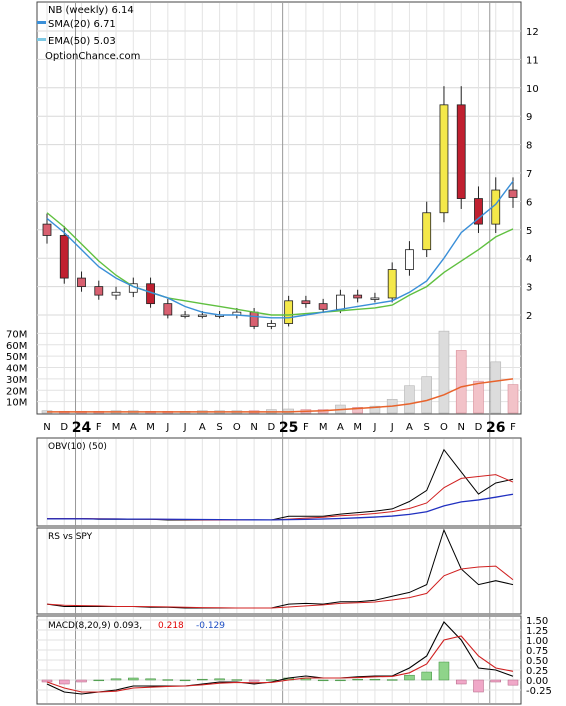 The width and height of the screenshot is (566, 706). I want to click on volume-tick-label: 10M, so click(16, 403).